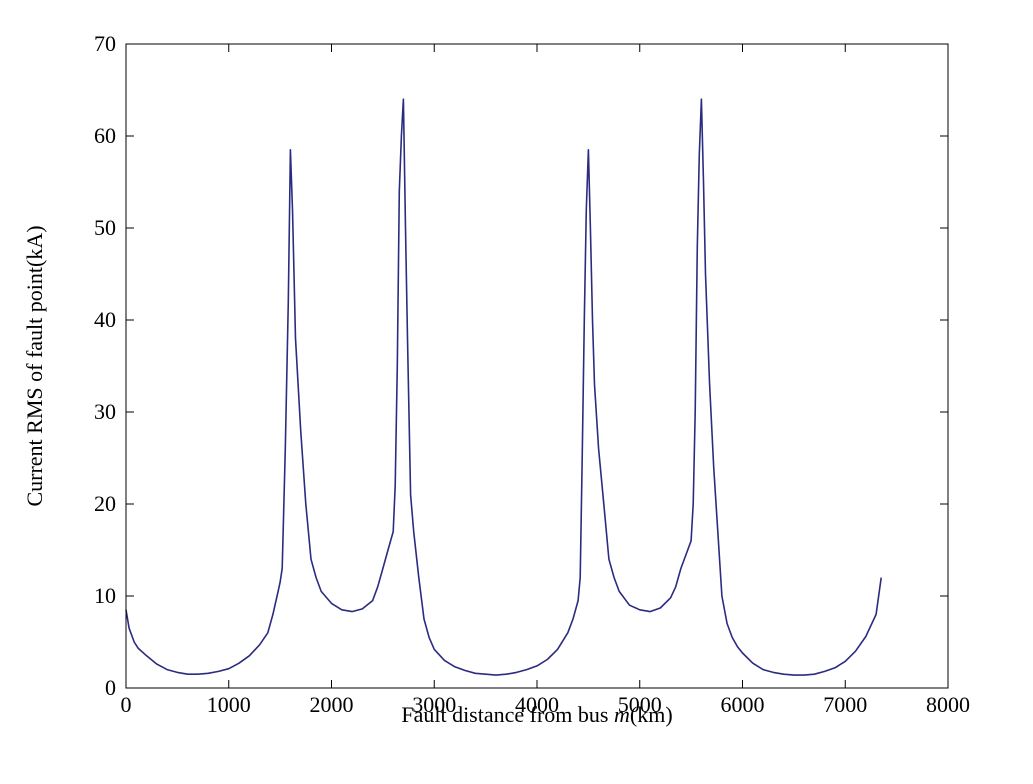  What do you see at coordinates (332, 704) in the screenshot?
I see `x-tick-label: 2000` at bounding box center [332, 704].